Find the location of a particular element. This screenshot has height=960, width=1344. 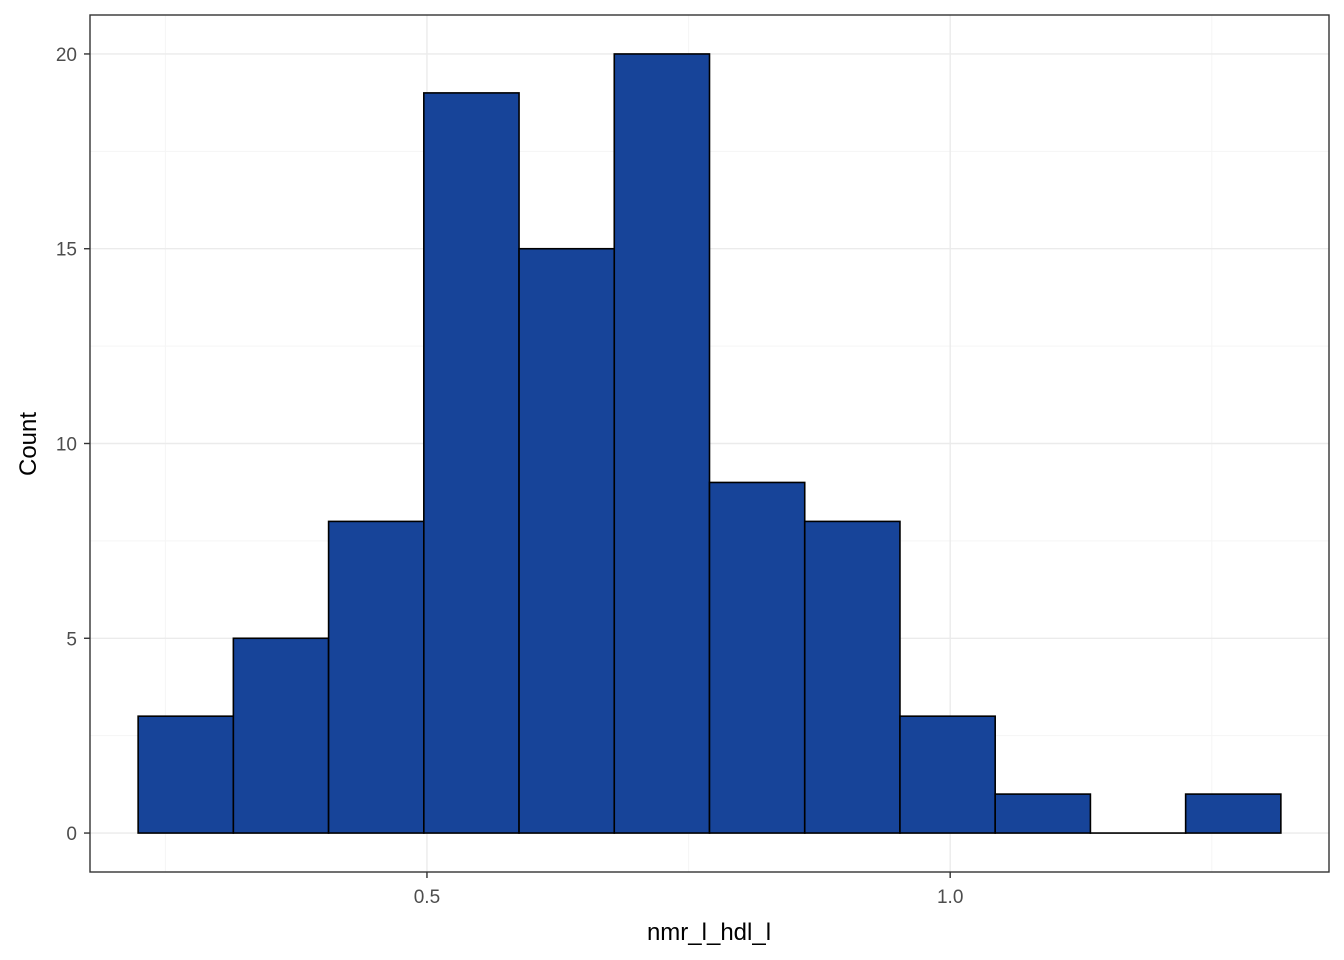

y-axis-title: Count is located at coordinates (28, 444).